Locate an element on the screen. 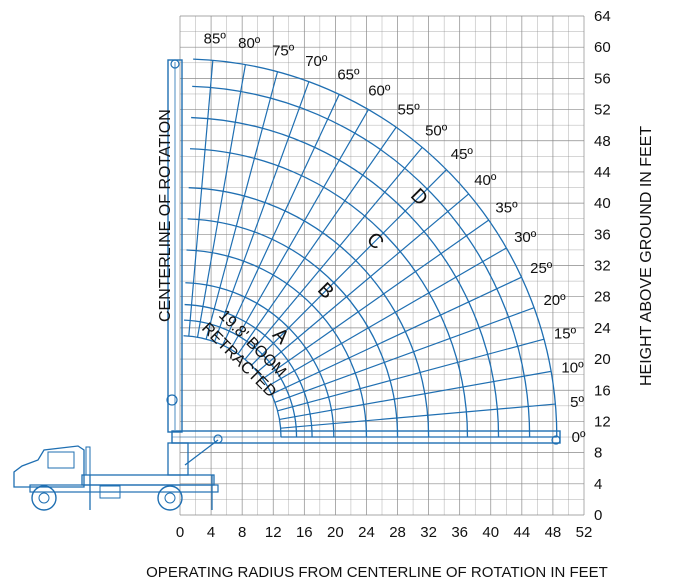  rear-wheel is located at coordinates (170, 498).